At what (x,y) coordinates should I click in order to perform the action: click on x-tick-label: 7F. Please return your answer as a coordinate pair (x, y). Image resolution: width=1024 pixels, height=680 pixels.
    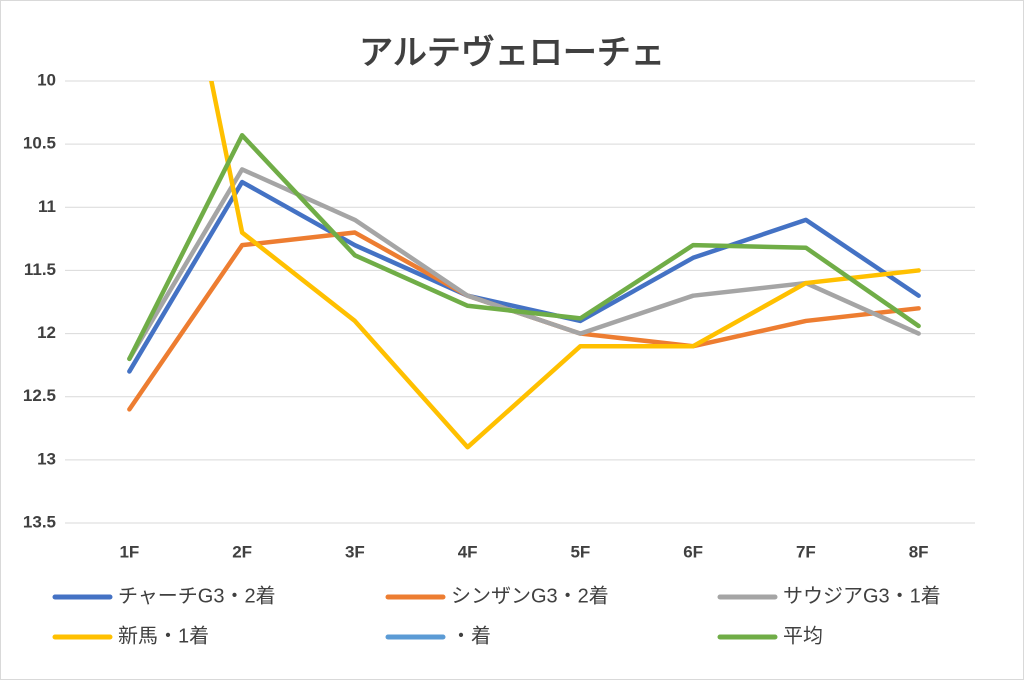
    Looking at the image, I should click on (806, 551).